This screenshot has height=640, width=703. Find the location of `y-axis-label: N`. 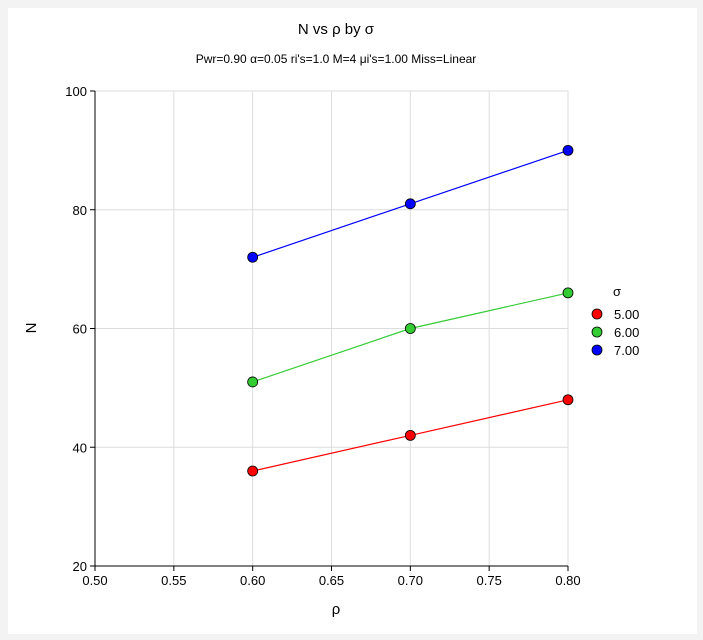

y-axis-label: N is located at coordinates (31, 328).